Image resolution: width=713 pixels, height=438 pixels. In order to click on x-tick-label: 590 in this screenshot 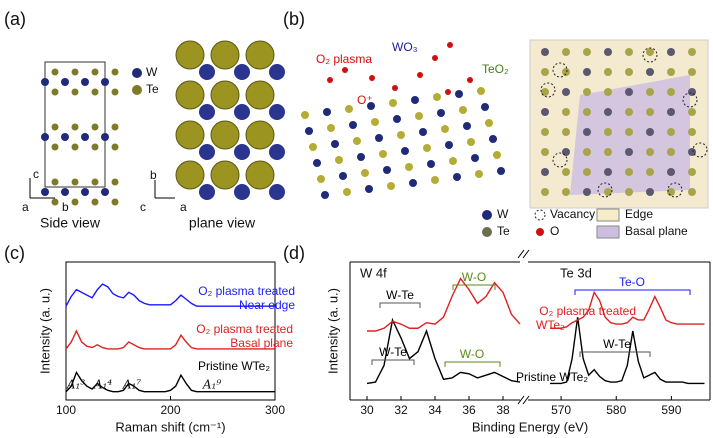, I will do `click(671, 410)`.